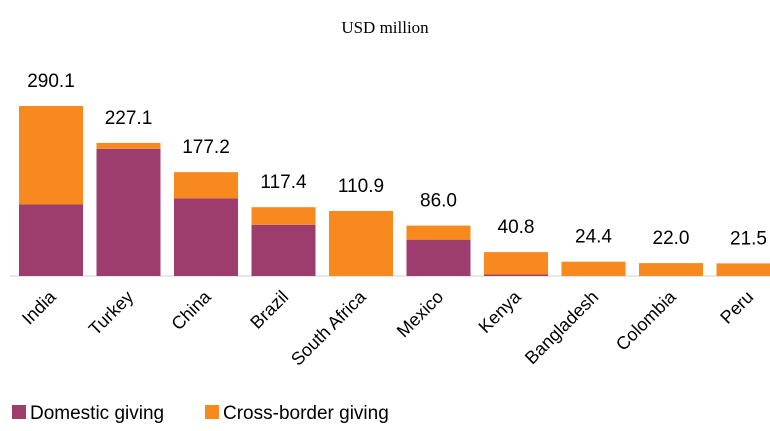 This screenshot has width=770, height=431. What do you see at coordinates (593, 268) in the screenshot?
I see `bar-bangladesh-cross-border` at bounding box center [593, 268].